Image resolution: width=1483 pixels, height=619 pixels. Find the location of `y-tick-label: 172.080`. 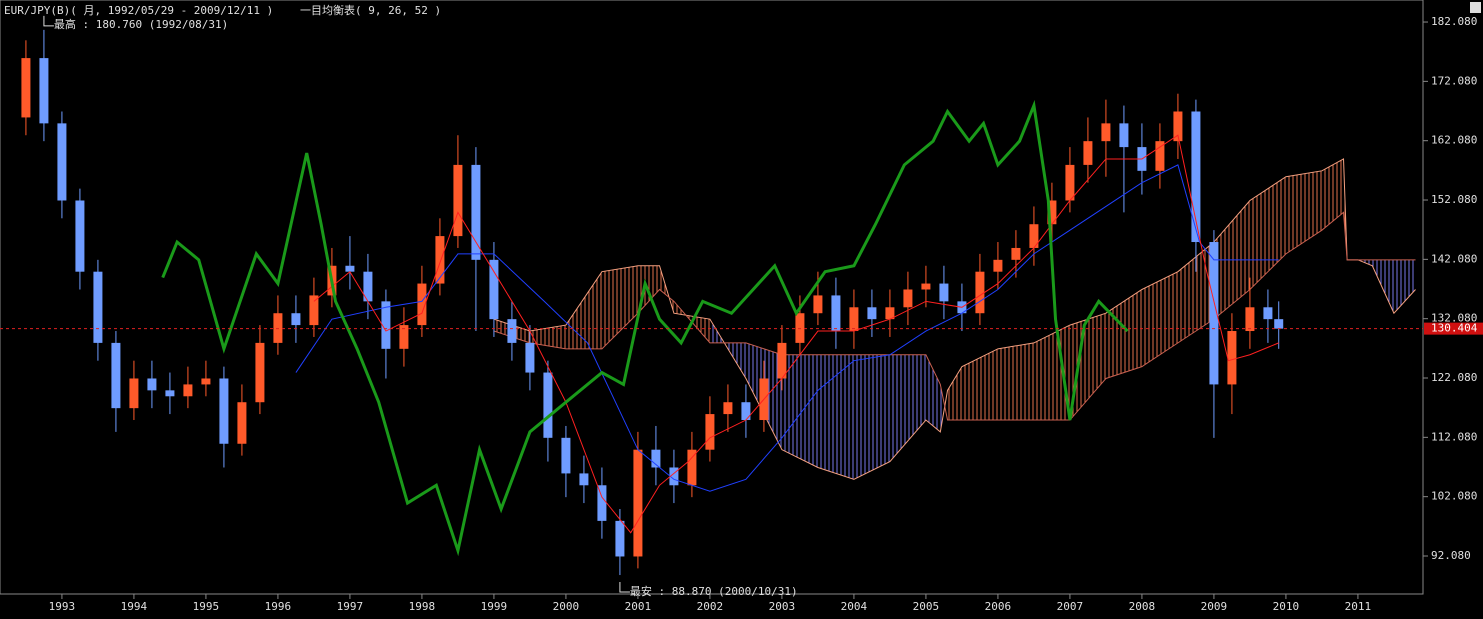

y-tick-label: 172.080 is located at coordinates (1454, 80).